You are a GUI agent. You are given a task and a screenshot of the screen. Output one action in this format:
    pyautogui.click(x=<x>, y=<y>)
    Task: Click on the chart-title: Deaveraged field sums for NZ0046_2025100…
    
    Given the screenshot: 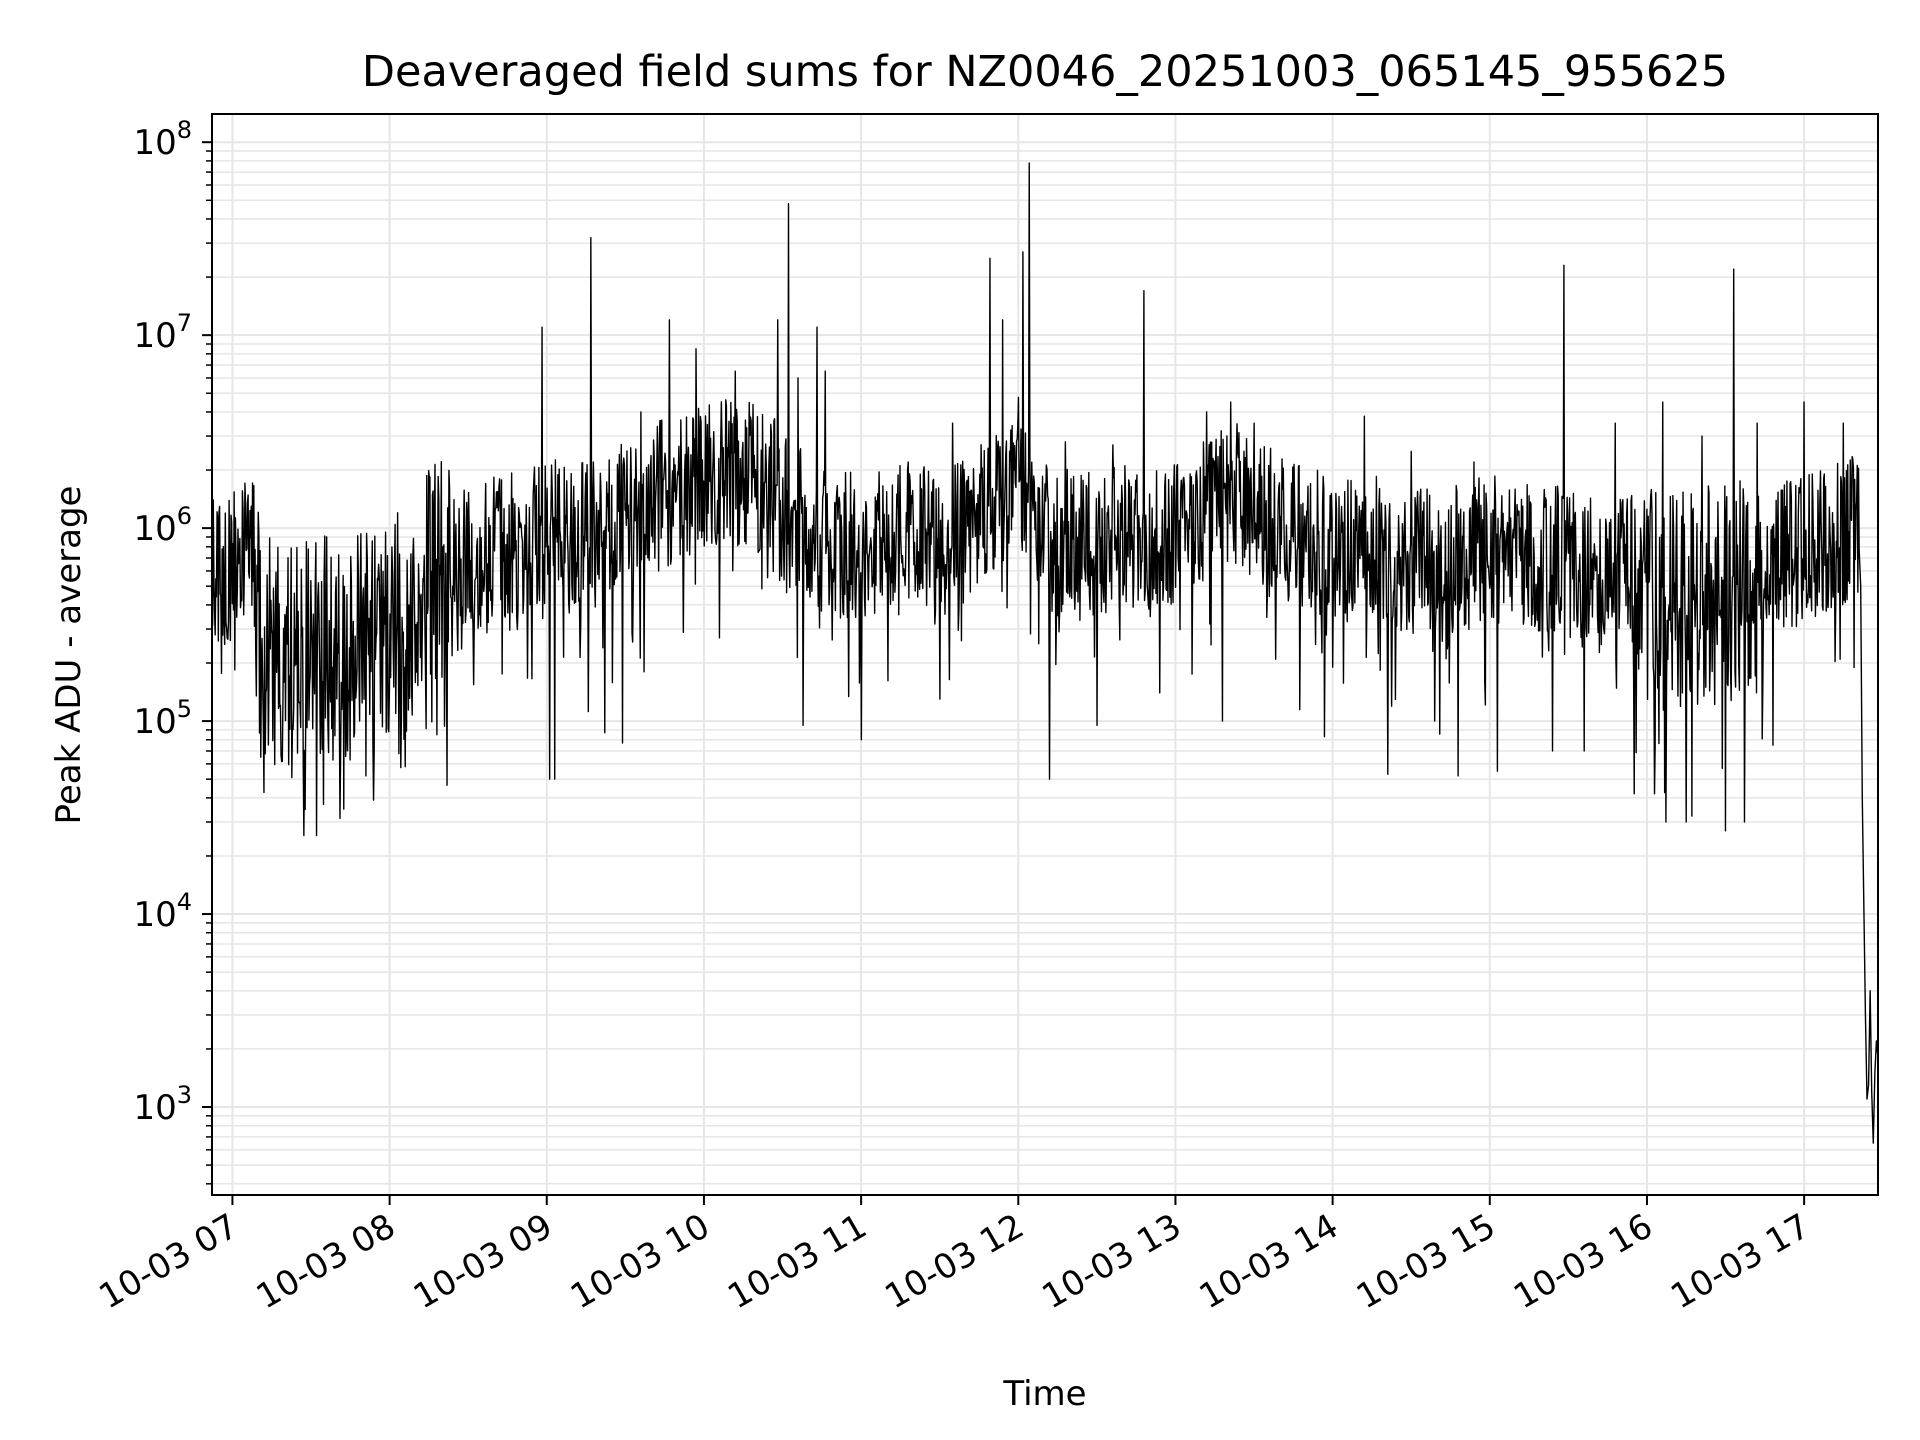 What is the action you would take?
    pyautogui.click(x=1045, y=72)
    